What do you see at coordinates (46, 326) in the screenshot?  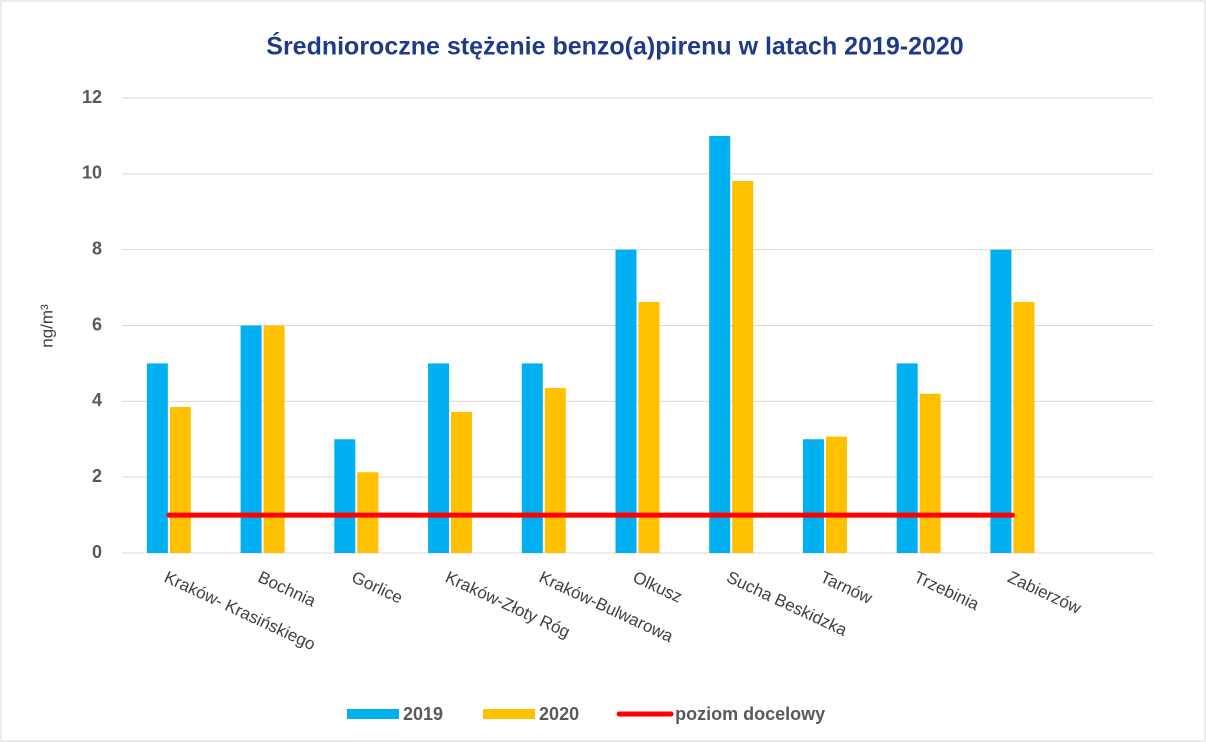 I see `y-axis-label: ng/m³` at bounding box center [46, 326].